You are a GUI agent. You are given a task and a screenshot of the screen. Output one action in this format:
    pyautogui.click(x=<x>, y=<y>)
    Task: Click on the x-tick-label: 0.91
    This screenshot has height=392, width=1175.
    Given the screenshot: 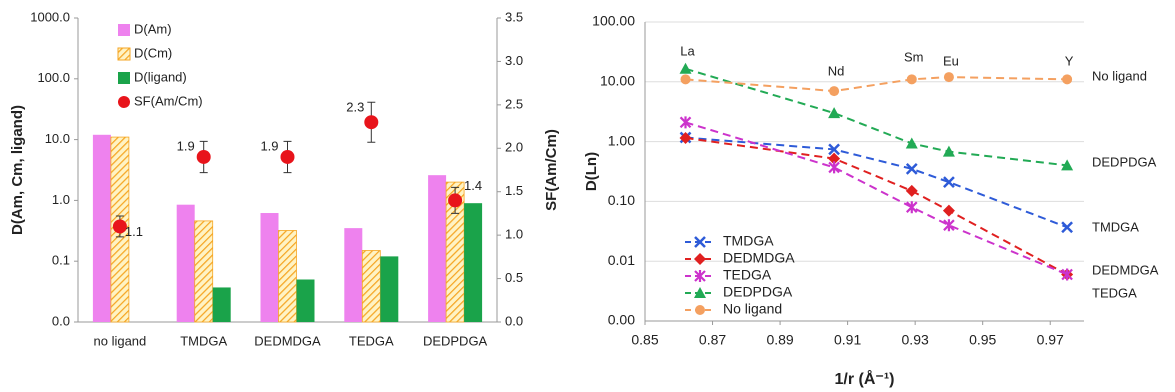 What is the action you would take?
    pyautogui.click(x=847, y=340)
    